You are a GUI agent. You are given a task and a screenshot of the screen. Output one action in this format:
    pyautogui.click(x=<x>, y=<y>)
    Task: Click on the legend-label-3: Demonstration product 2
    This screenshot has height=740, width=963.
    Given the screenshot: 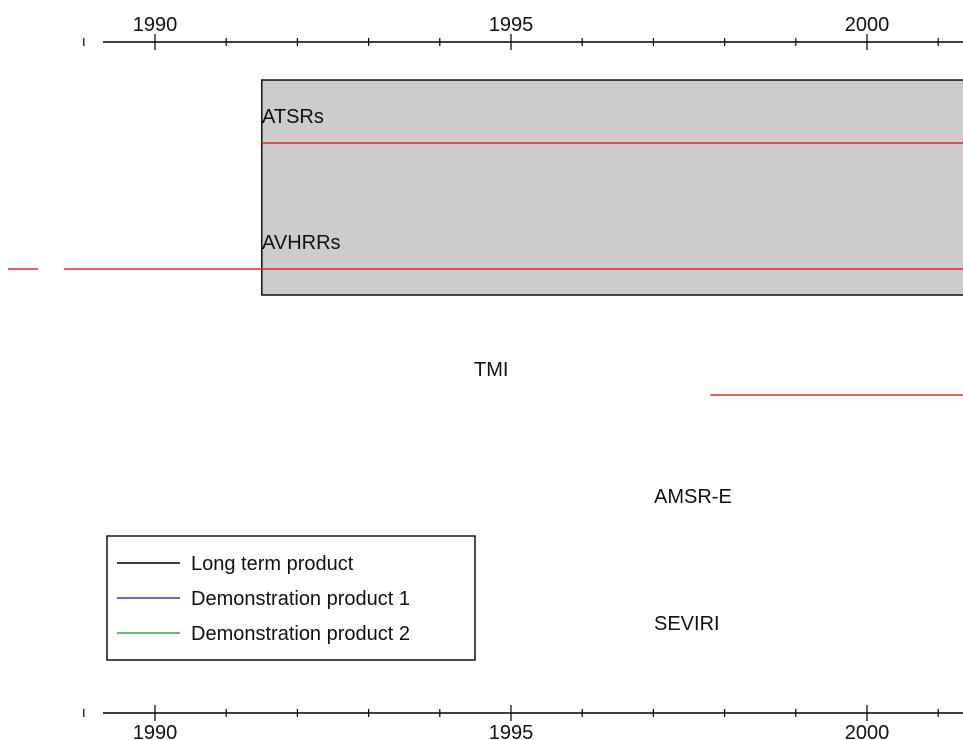 What is the action you would take?
    pyautogui.click(x=300, y=634)
    